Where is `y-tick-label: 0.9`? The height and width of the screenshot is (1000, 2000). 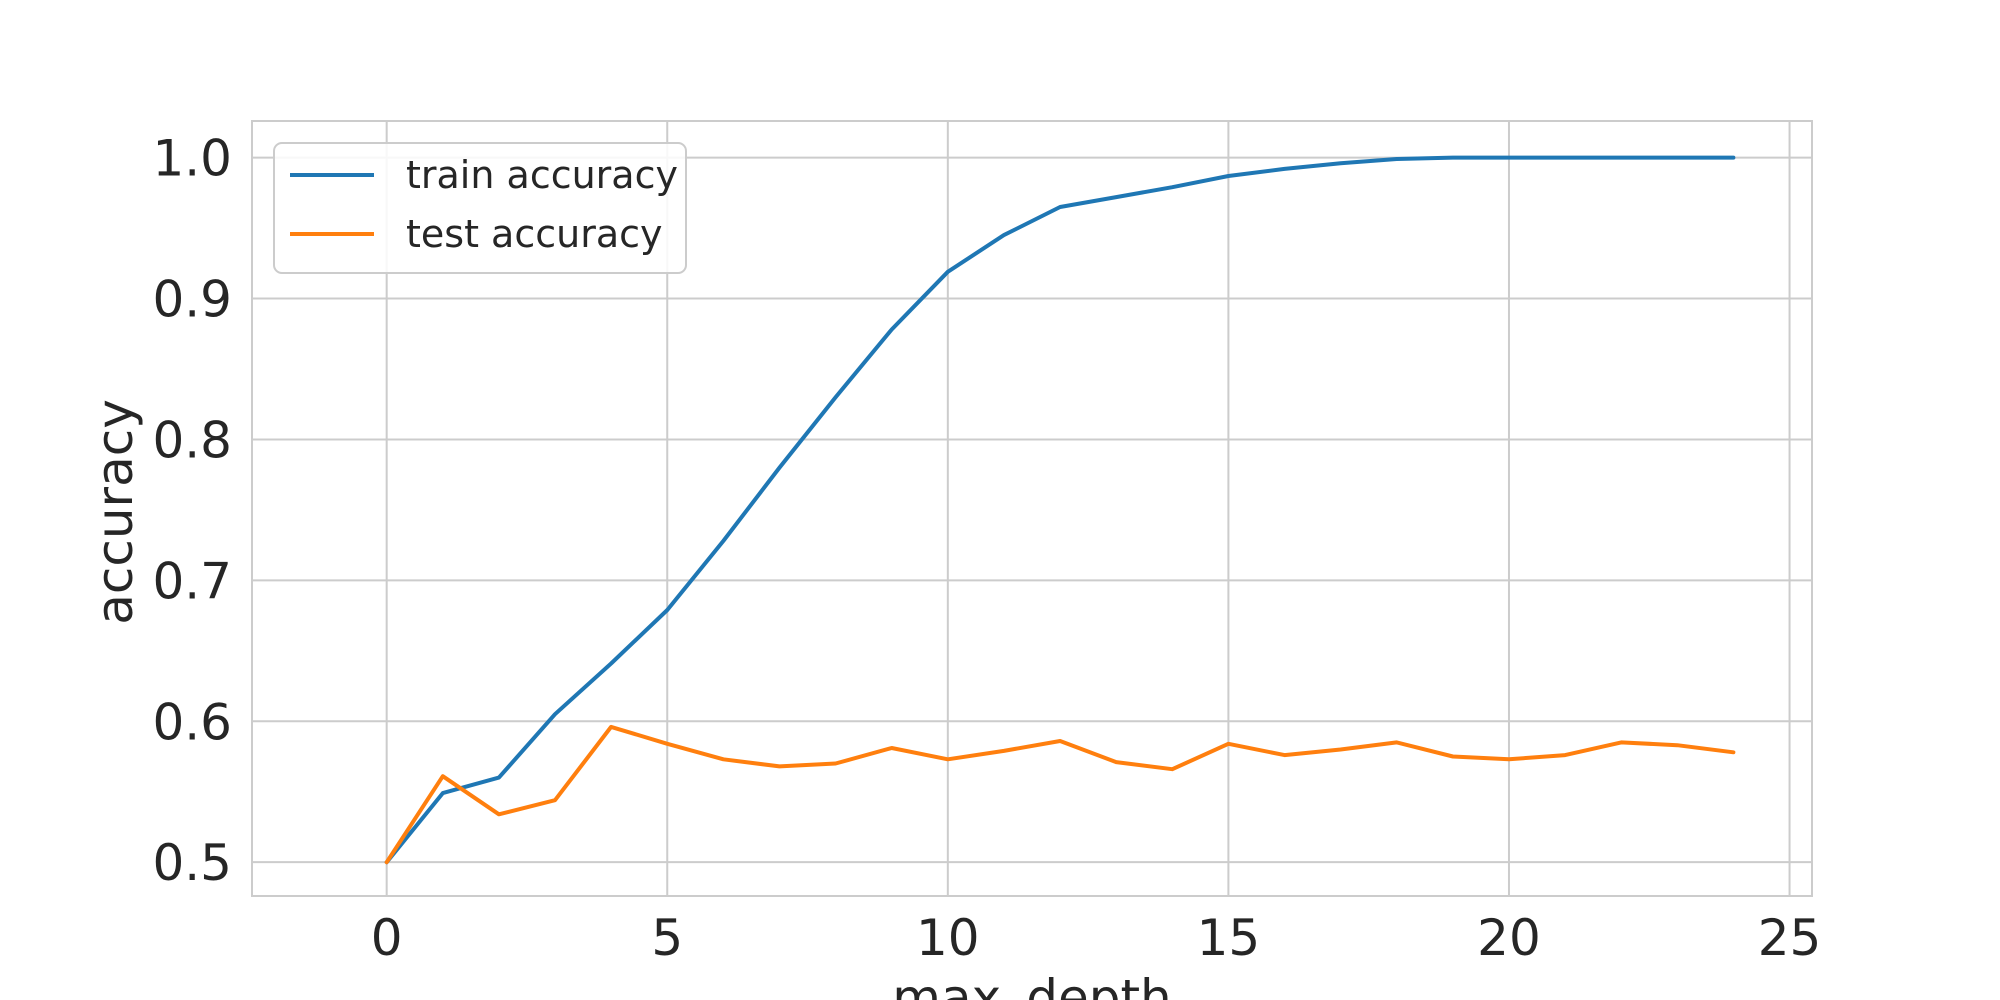
y-tick-label: 0.9 is located at coordinates (192, 300).